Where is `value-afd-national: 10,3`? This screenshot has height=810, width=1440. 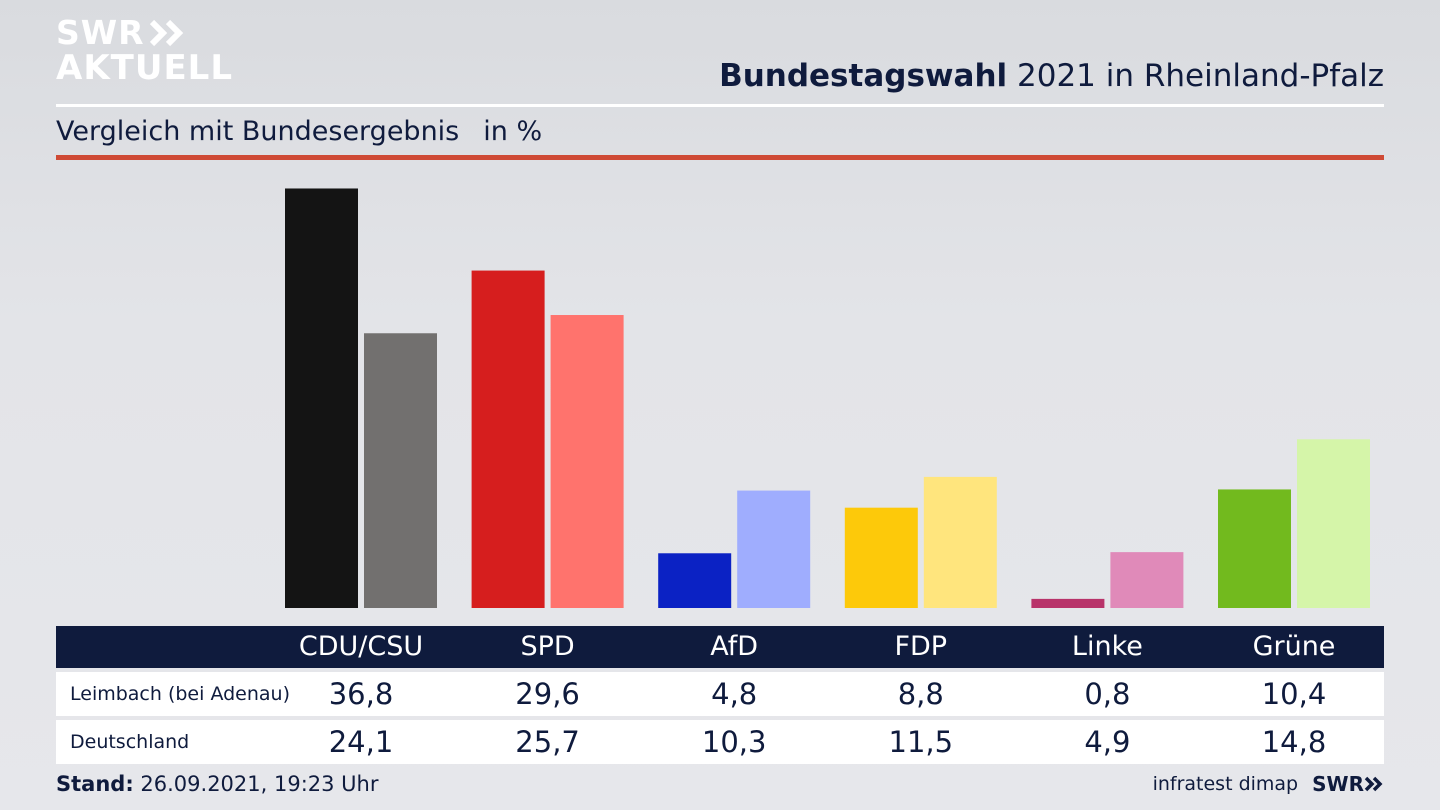 value-afd-national: 10,3 is located at coordinates (734, 742).